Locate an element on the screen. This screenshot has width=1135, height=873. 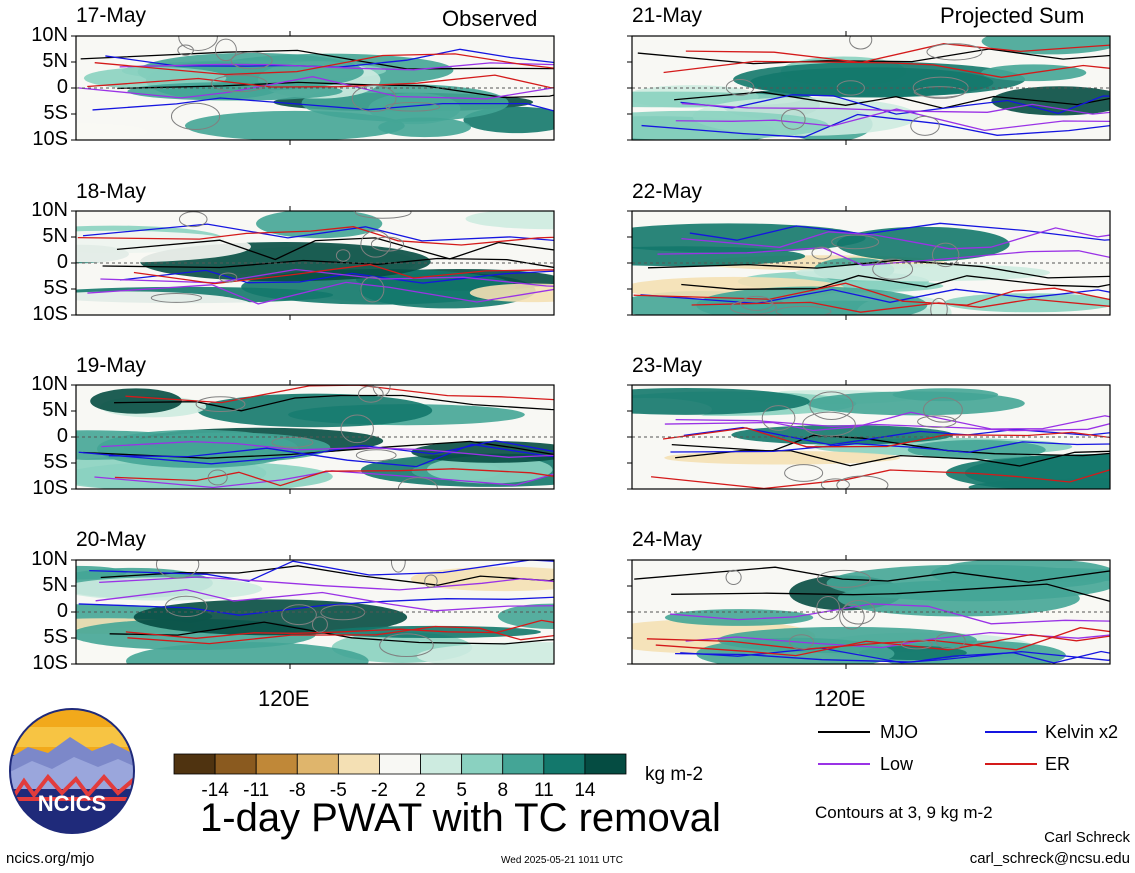
colorbar-tick-label: -5 is located at coordinates (338, 790).